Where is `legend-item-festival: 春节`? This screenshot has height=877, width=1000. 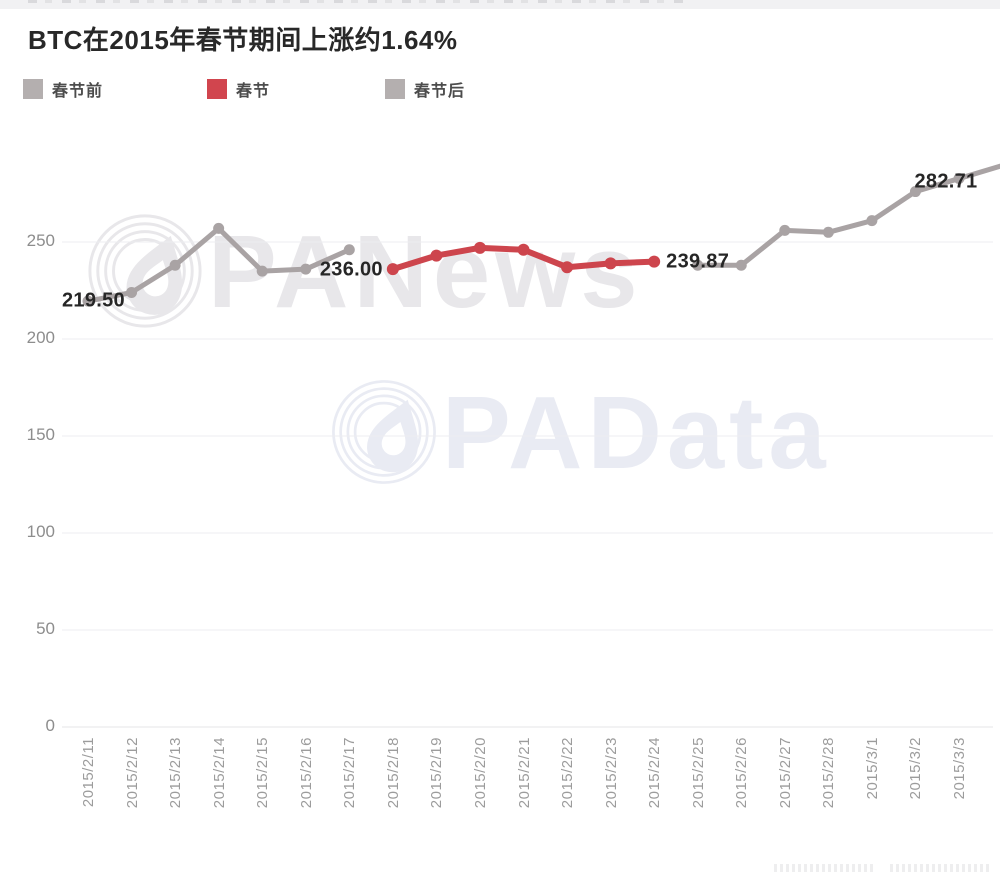 legend-item-festival: 春节 is located at coordinates (238, 89).